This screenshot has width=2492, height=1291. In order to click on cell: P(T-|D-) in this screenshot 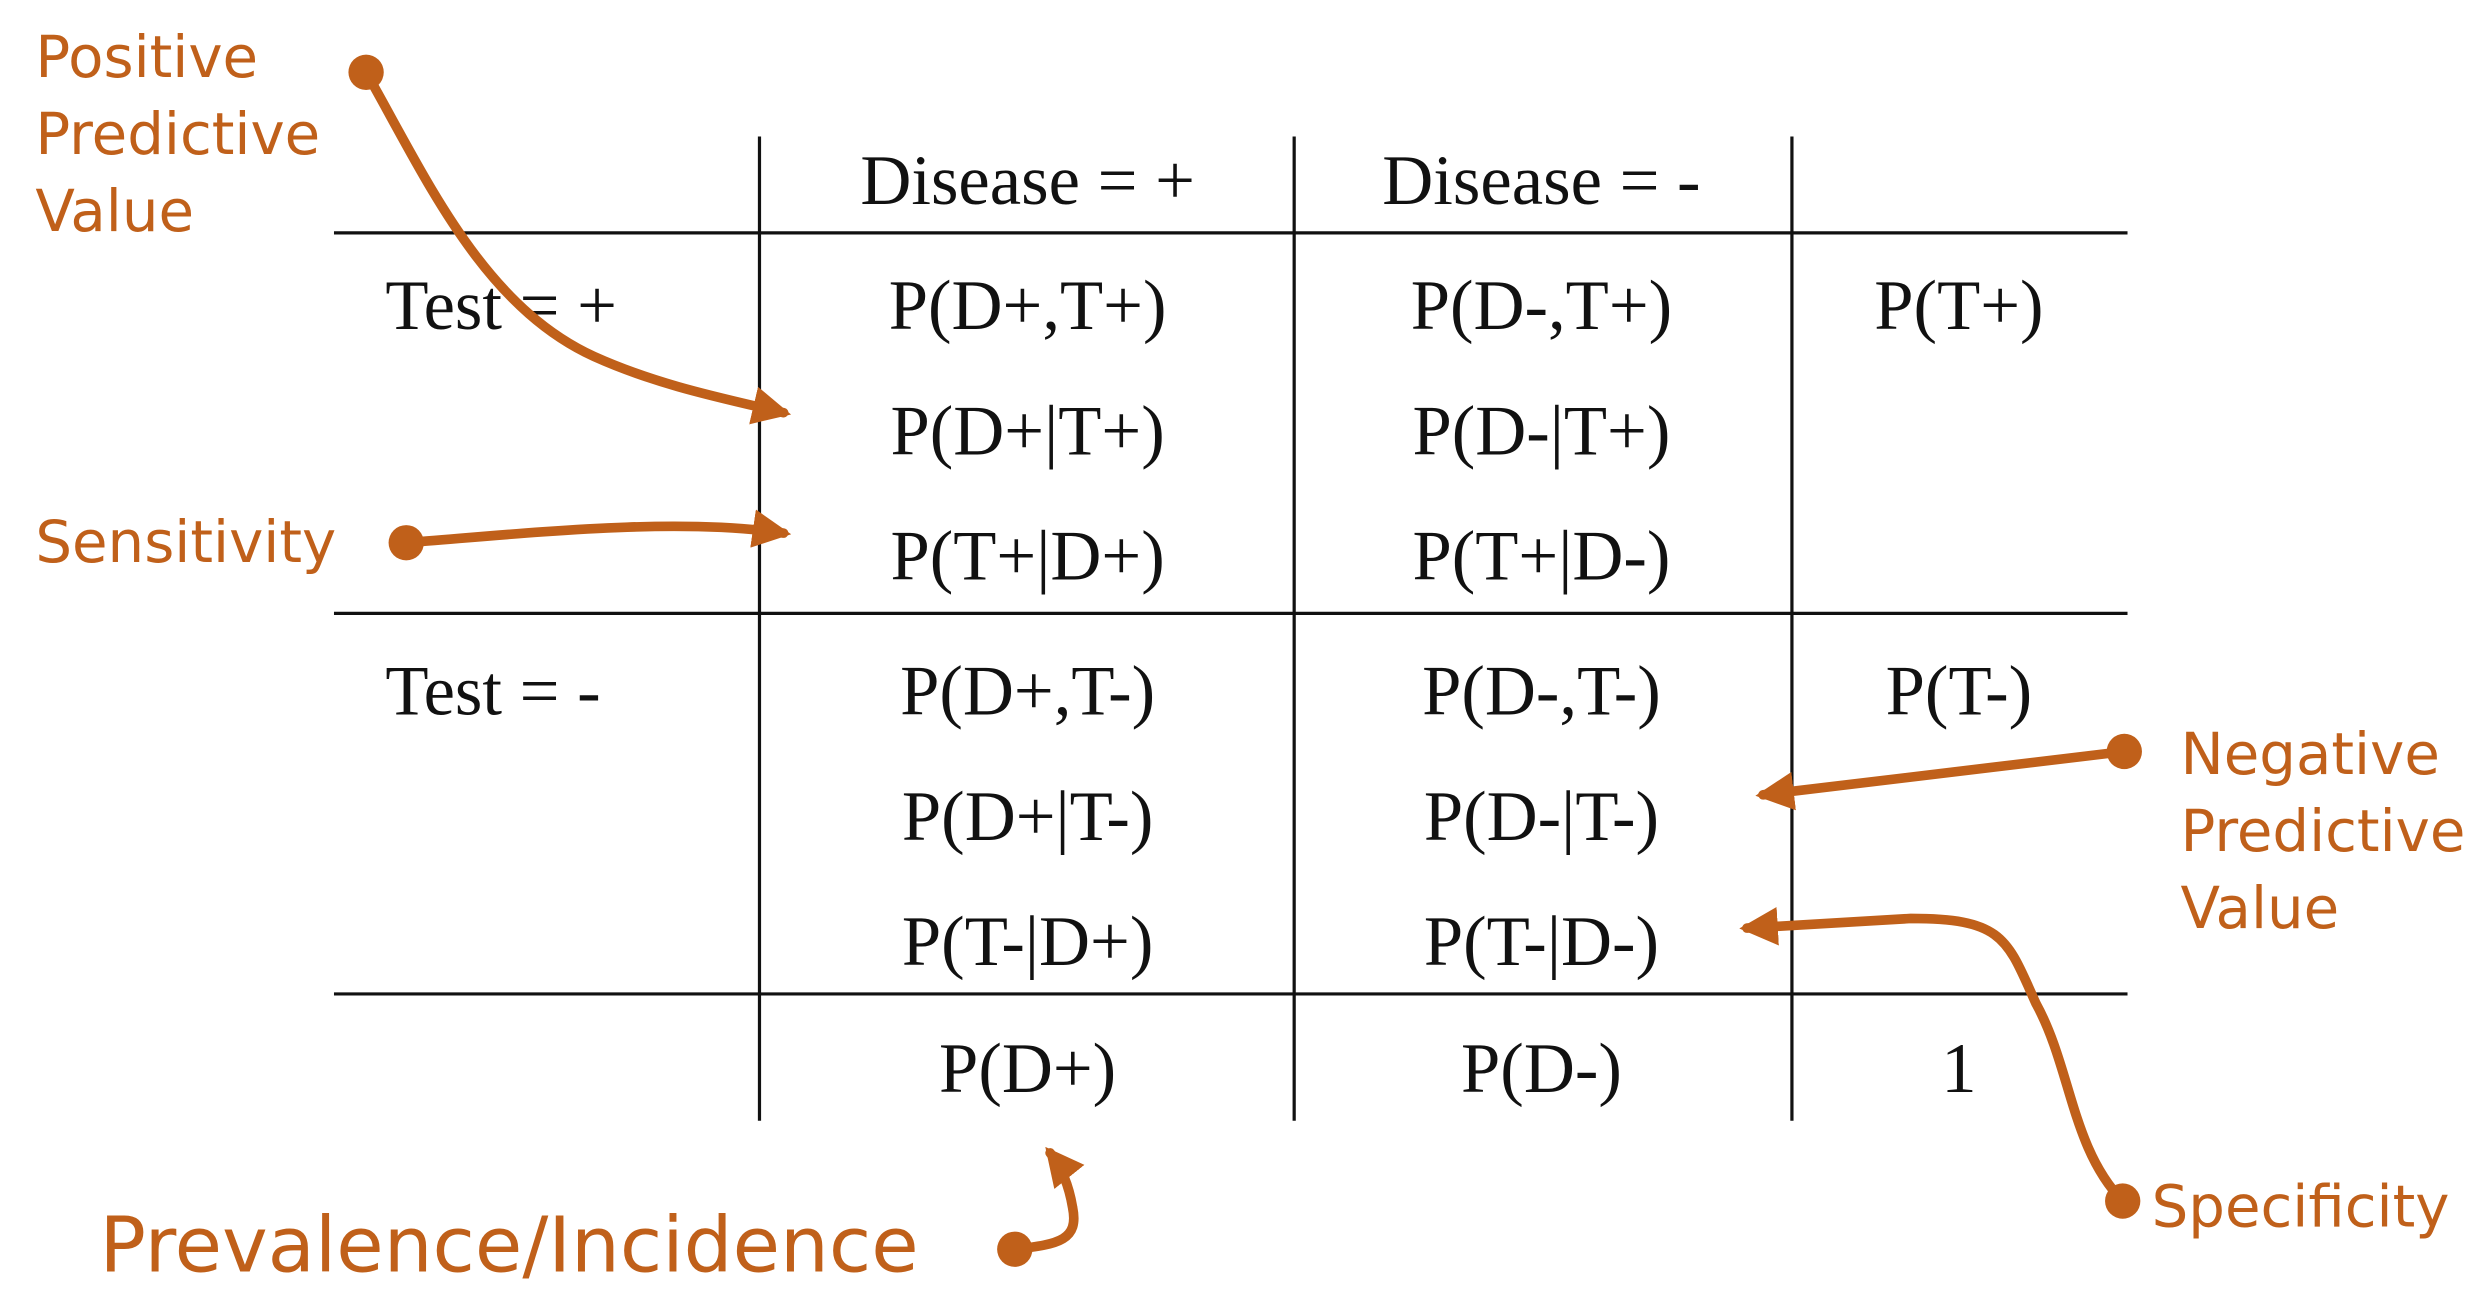, I will do `click(1541, 942)`.